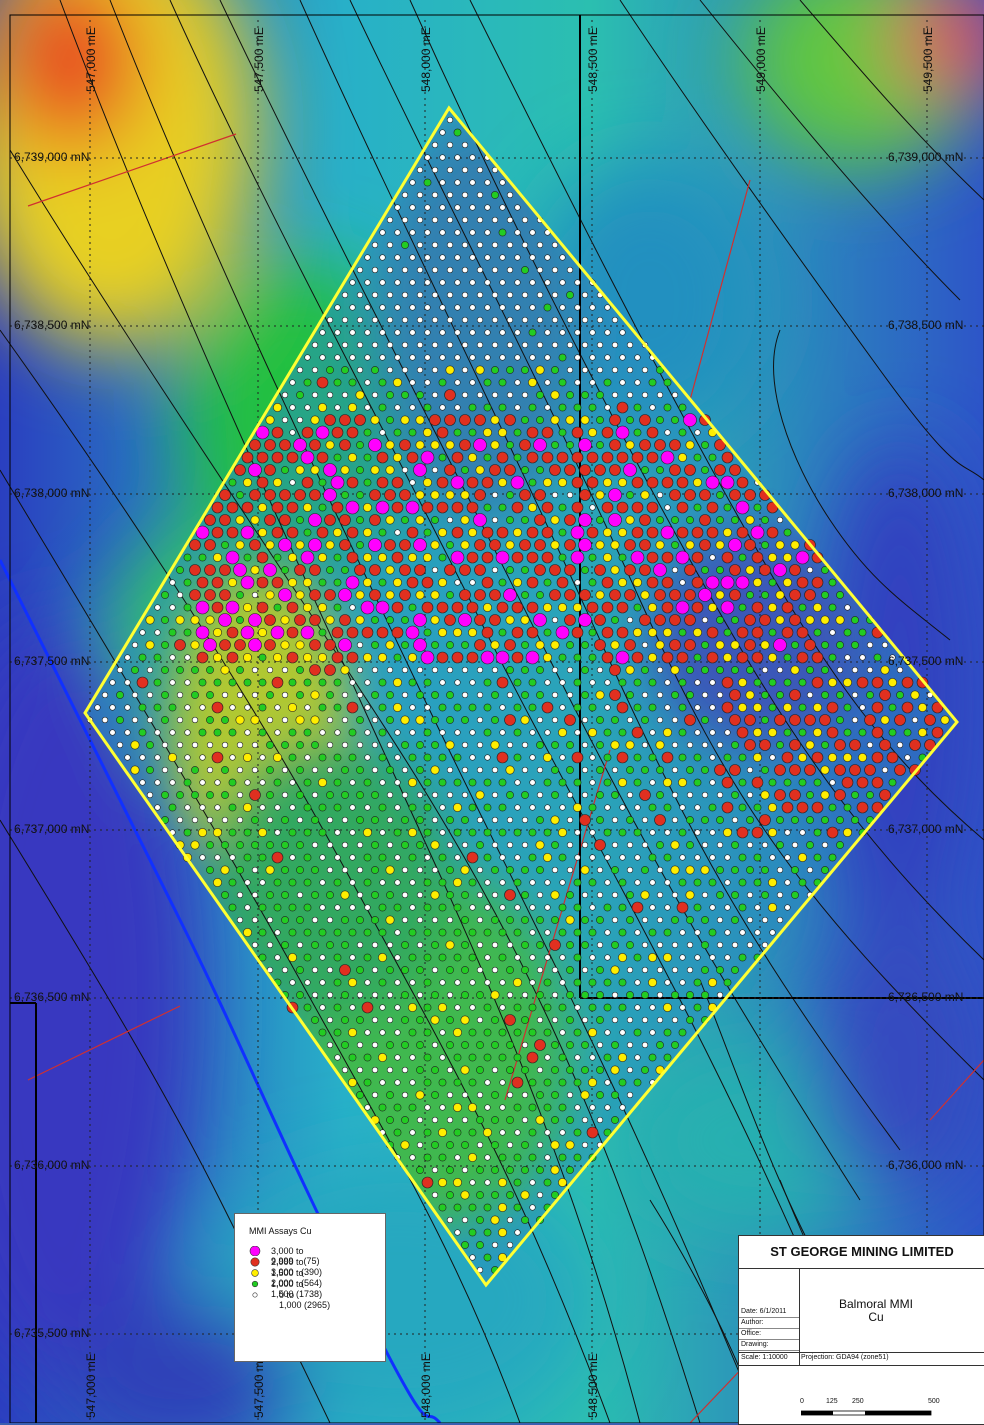 Image resolution: width=984 pixels, height=1425 pixels. Describe the element at coordinates (858, 1401) in the screenshot. I see `scalebar-label: 250` at that location.